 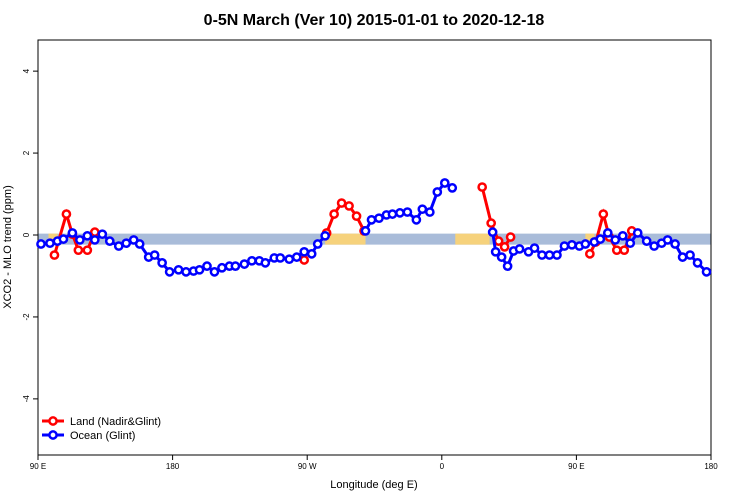 I want to click on y-axis-label: XCO2 - MLO trend (ppm), so click(x=8, y=246).